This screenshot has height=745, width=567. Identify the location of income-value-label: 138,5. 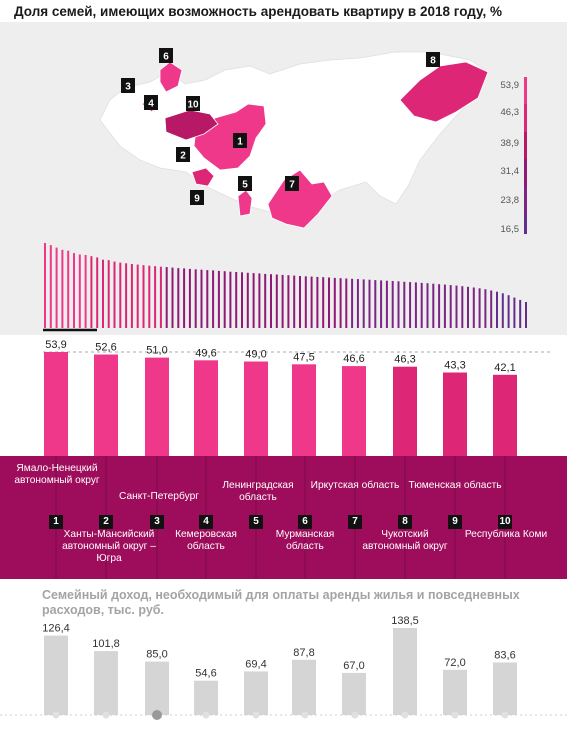
(405, 621).